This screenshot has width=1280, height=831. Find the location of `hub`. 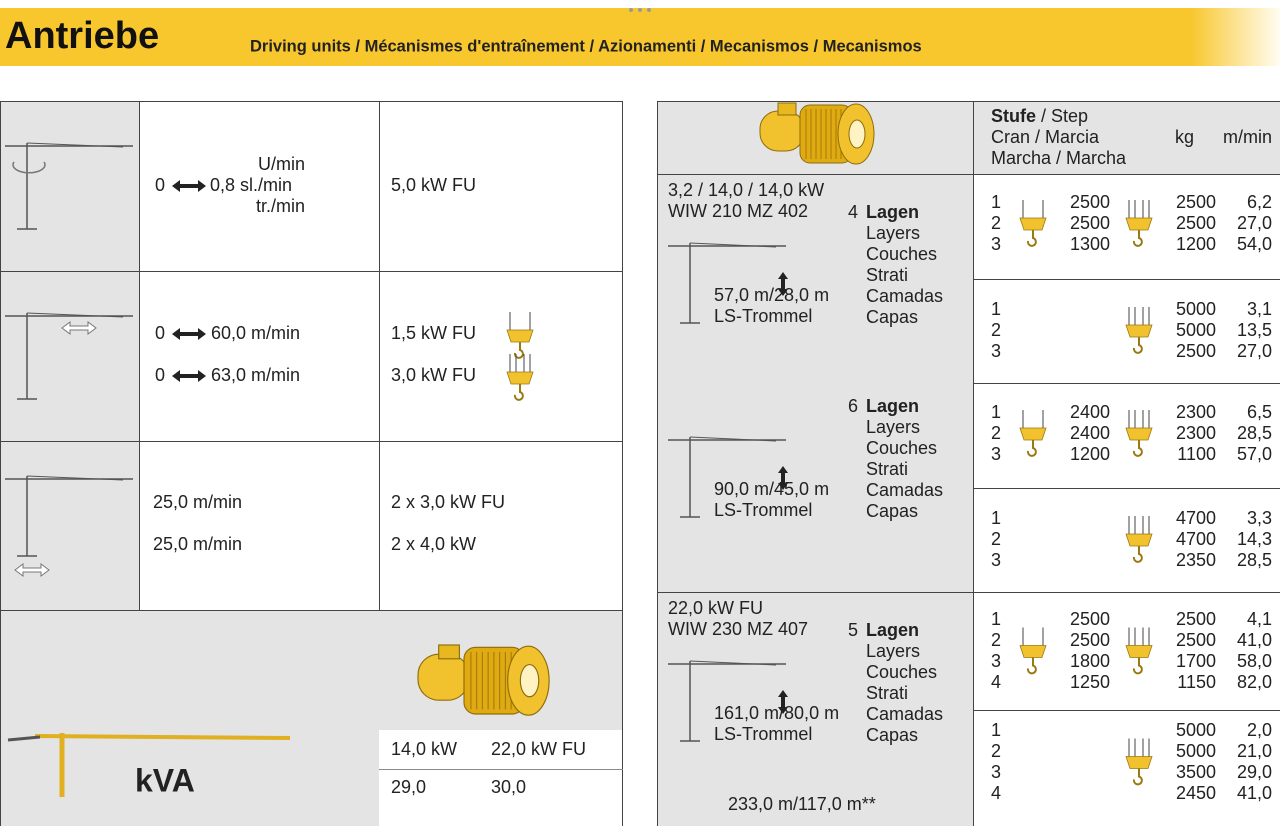

hub is located at coordinates (529, 681).